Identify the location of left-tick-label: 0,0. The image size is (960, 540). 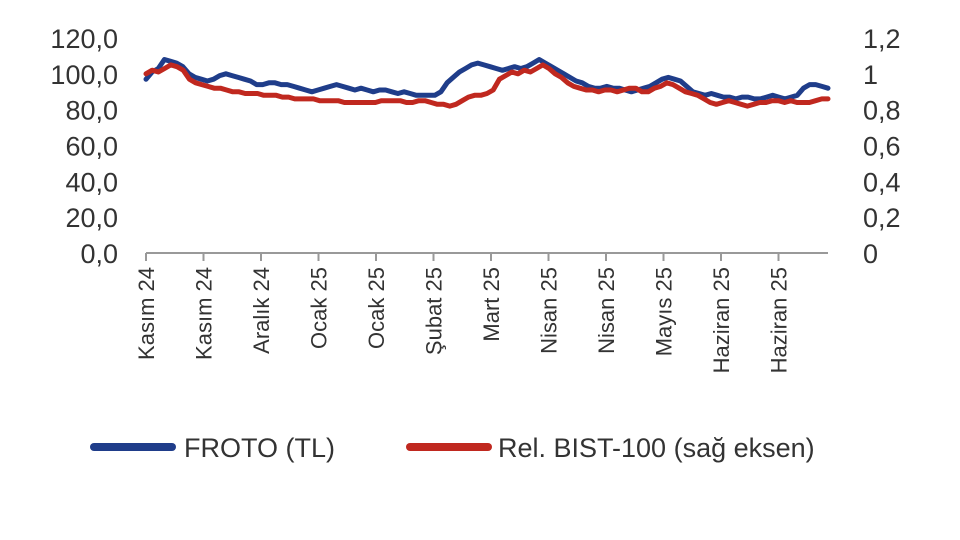
(99, 254).